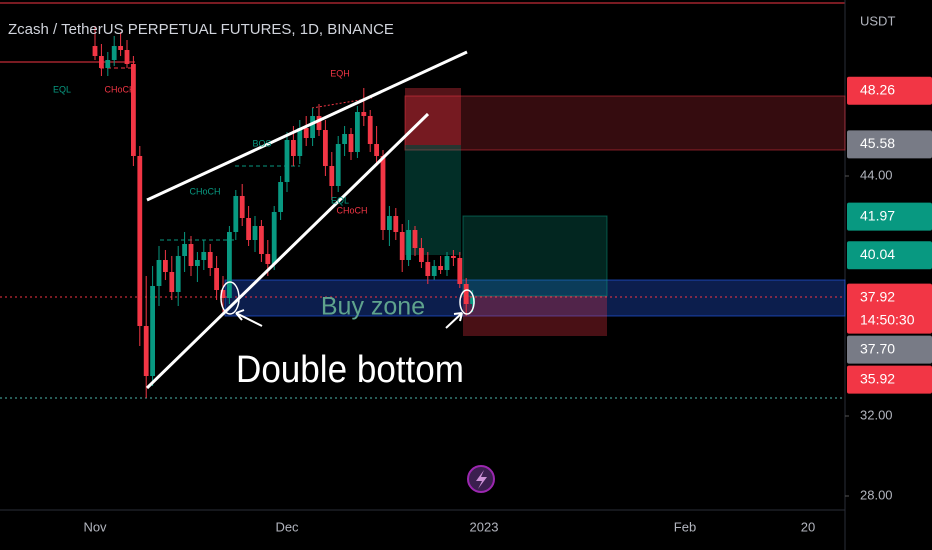 This screenshot has height=550, width=932. What do you see at coordinates (877, 378) in the screenshot?
I see `price-badge-label: 35.92` at bounding box center [877, 378].